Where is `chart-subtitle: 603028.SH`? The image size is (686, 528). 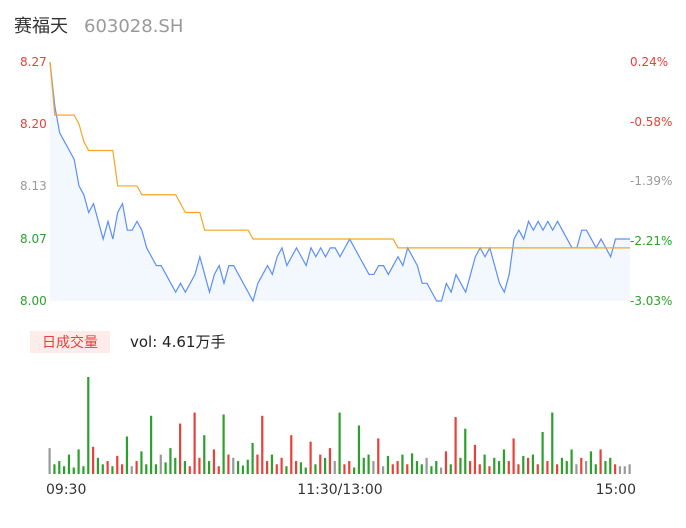
chart-subtitle: 603028.SH is located at coordinates (133, 26).